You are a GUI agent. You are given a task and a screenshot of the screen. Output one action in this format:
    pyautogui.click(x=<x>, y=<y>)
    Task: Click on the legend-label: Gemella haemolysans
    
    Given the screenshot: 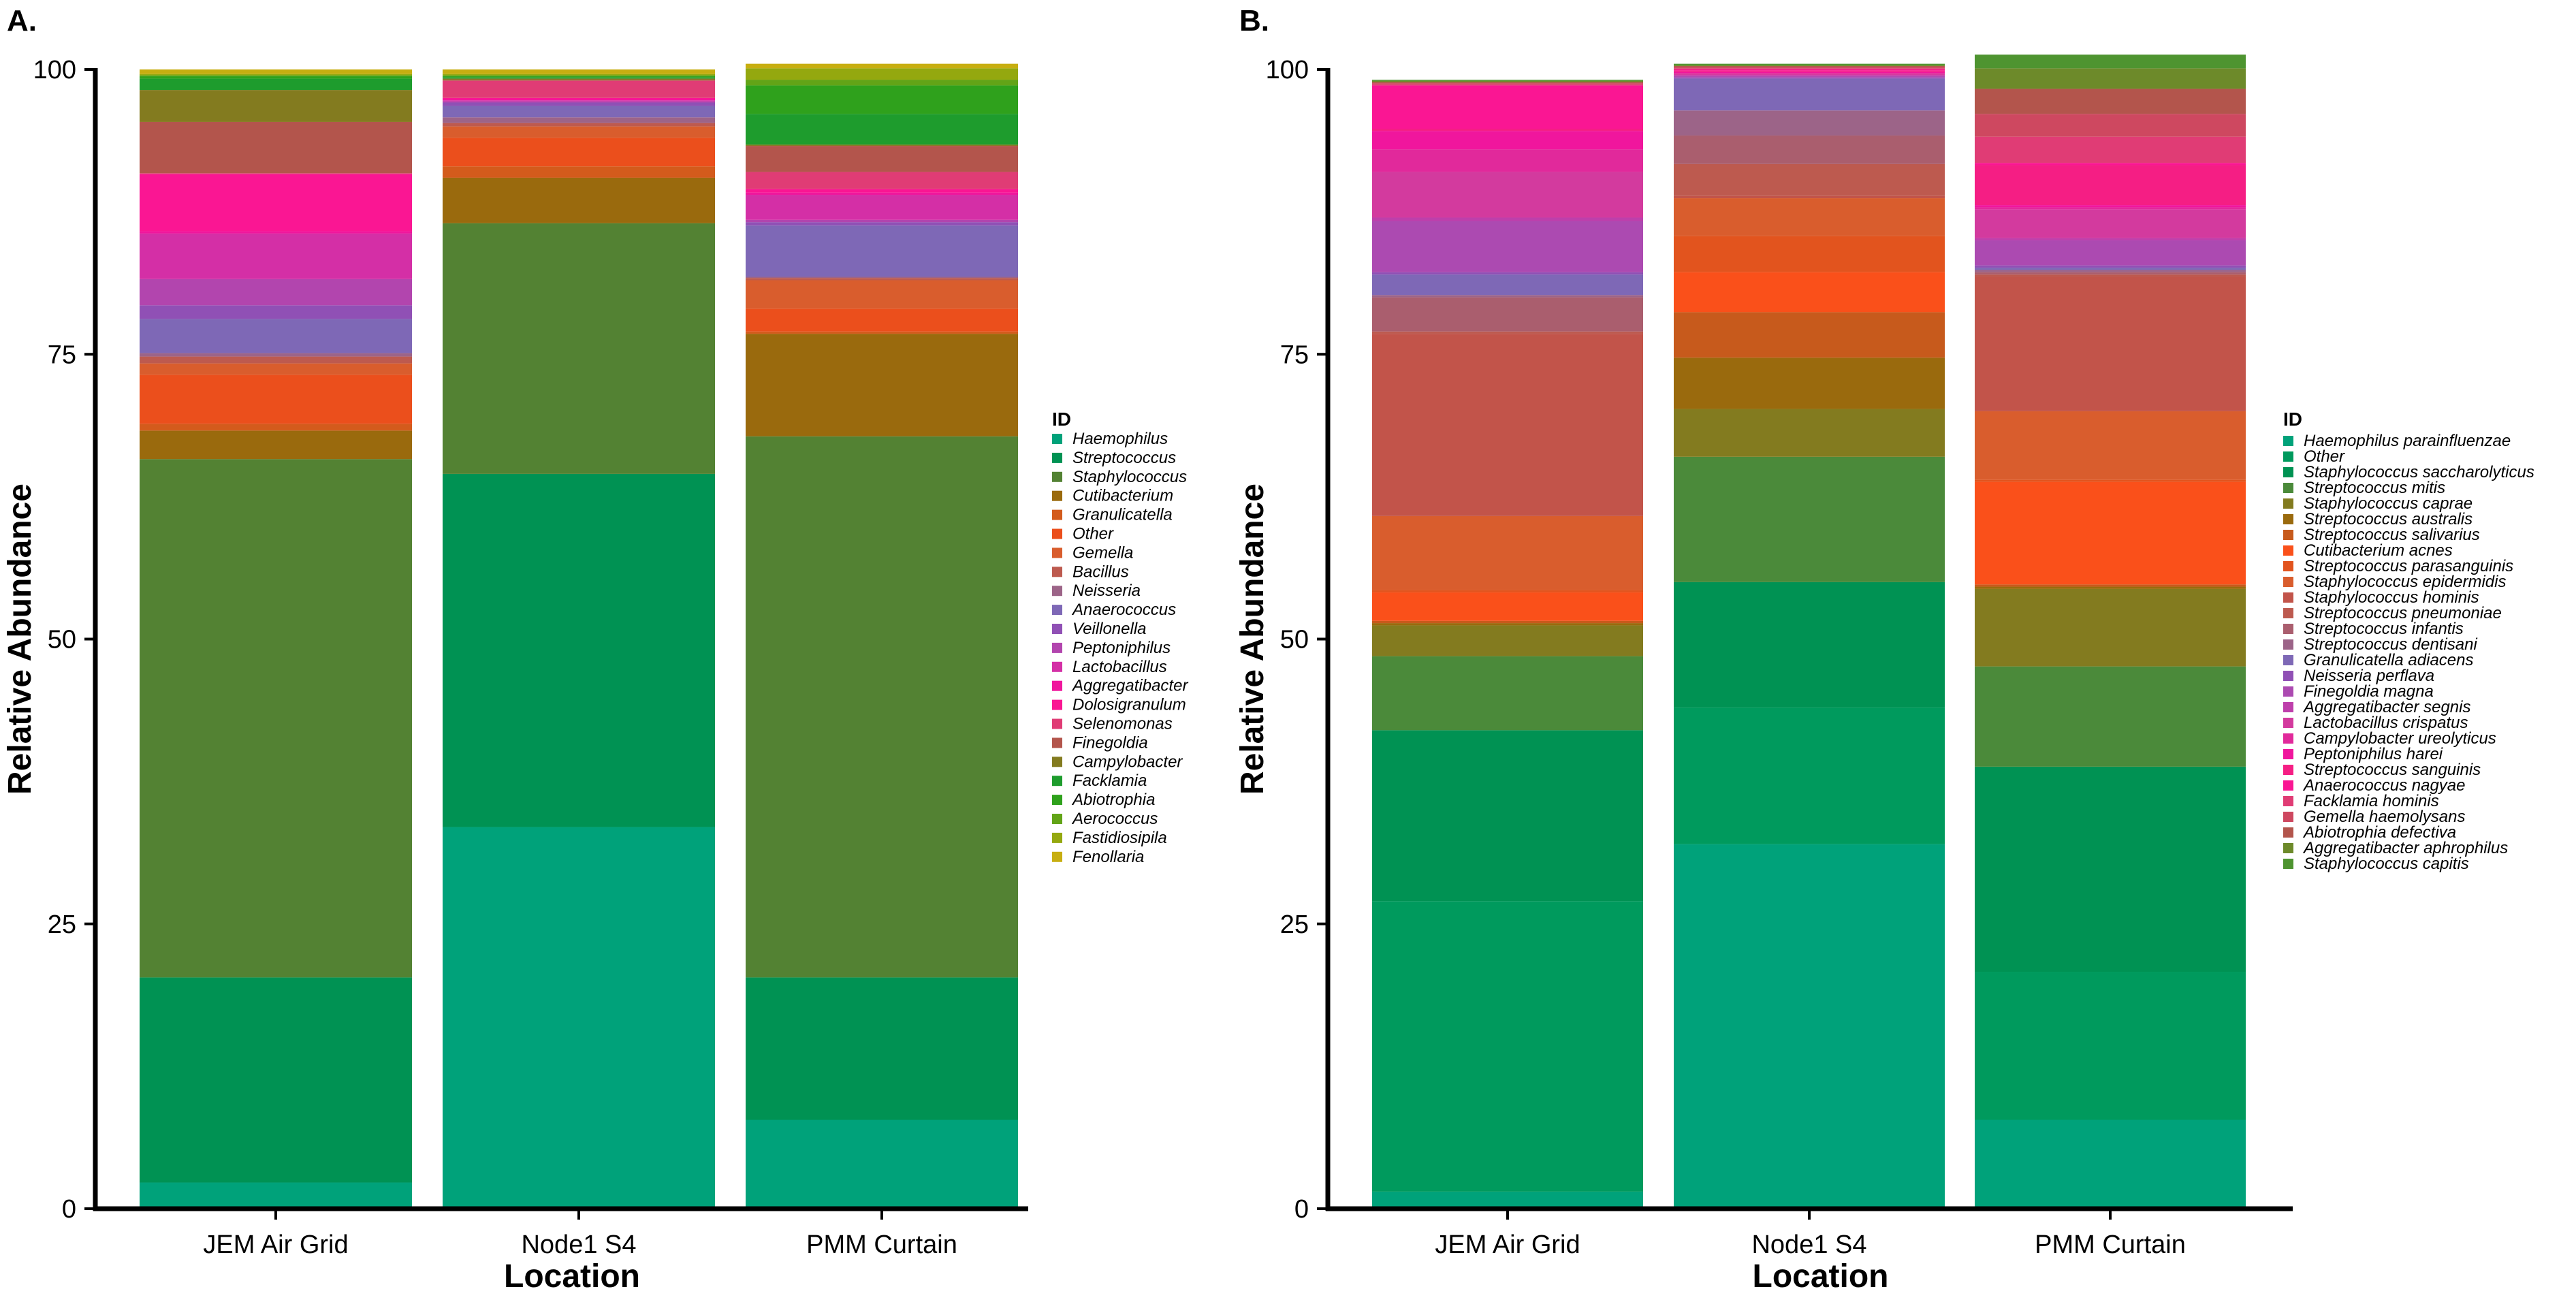 What is the action you would take?
    pyautogui.click(x=2384, y=817)
    